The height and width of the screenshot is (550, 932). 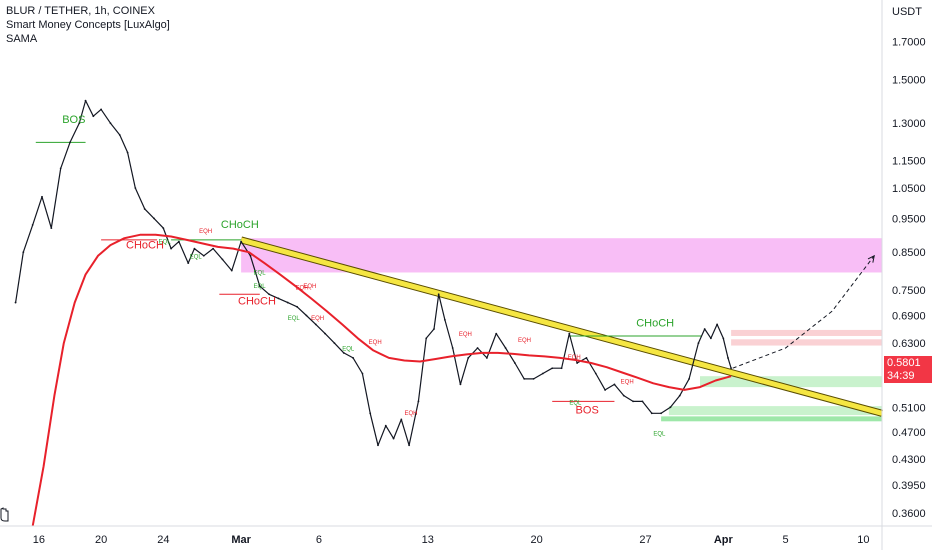 What do you see at coordinates (5, 514) in the screenshot?
I see `hand-tool-icon` at bounding box center [5, 514].